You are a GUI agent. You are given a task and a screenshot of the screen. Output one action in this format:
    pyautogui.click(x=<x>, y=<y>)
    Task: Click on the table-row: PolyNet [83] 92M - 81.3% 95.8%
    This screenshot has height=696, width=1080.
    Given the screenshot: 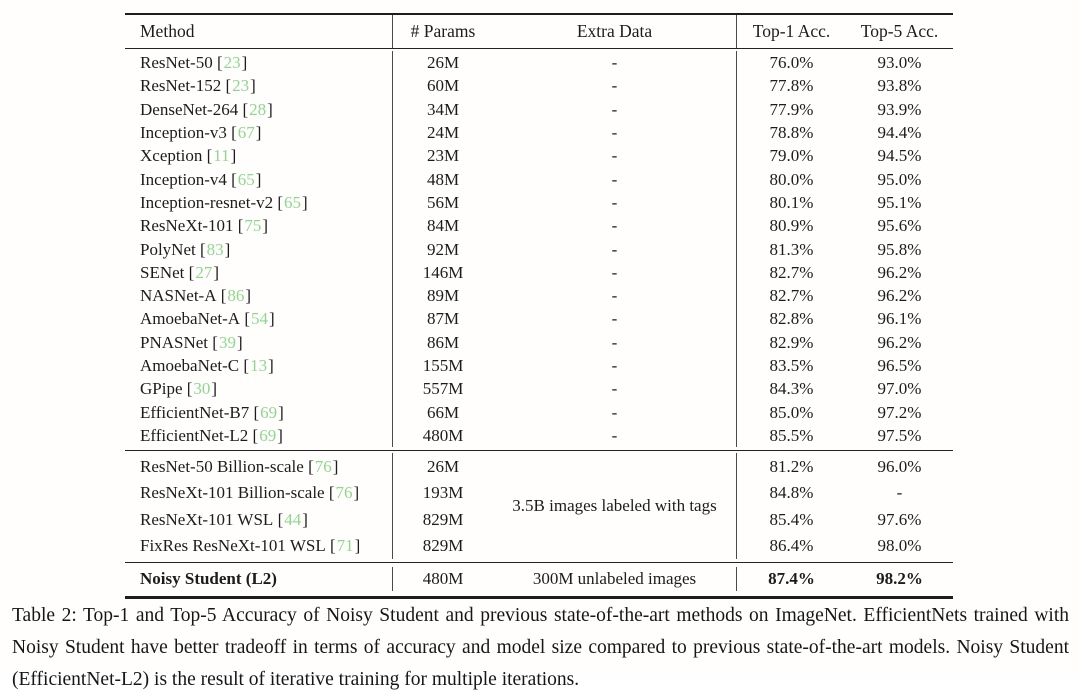 What is the action you would take?
    pyautogui.click(x=539, y=249)
    